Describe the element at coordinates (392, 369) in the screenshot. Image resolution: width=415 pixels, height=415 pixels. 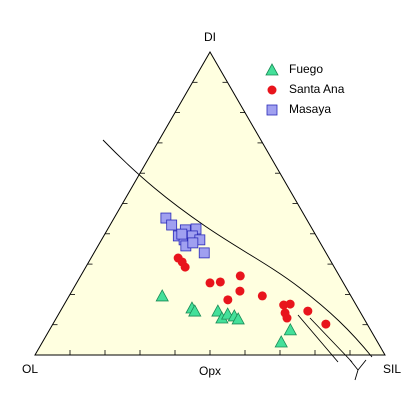
I see `apex-label: SIL` at that location.